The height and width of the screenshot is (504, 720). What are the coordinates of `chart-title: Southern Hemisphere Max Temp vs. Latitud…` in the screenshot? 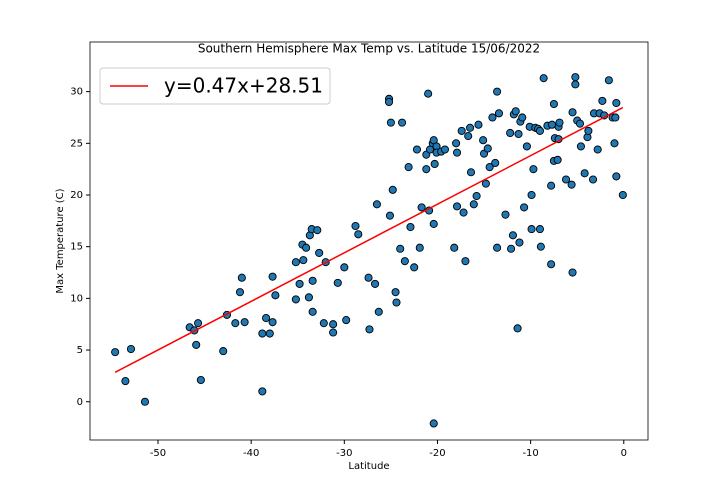 It's located at (369, 49).